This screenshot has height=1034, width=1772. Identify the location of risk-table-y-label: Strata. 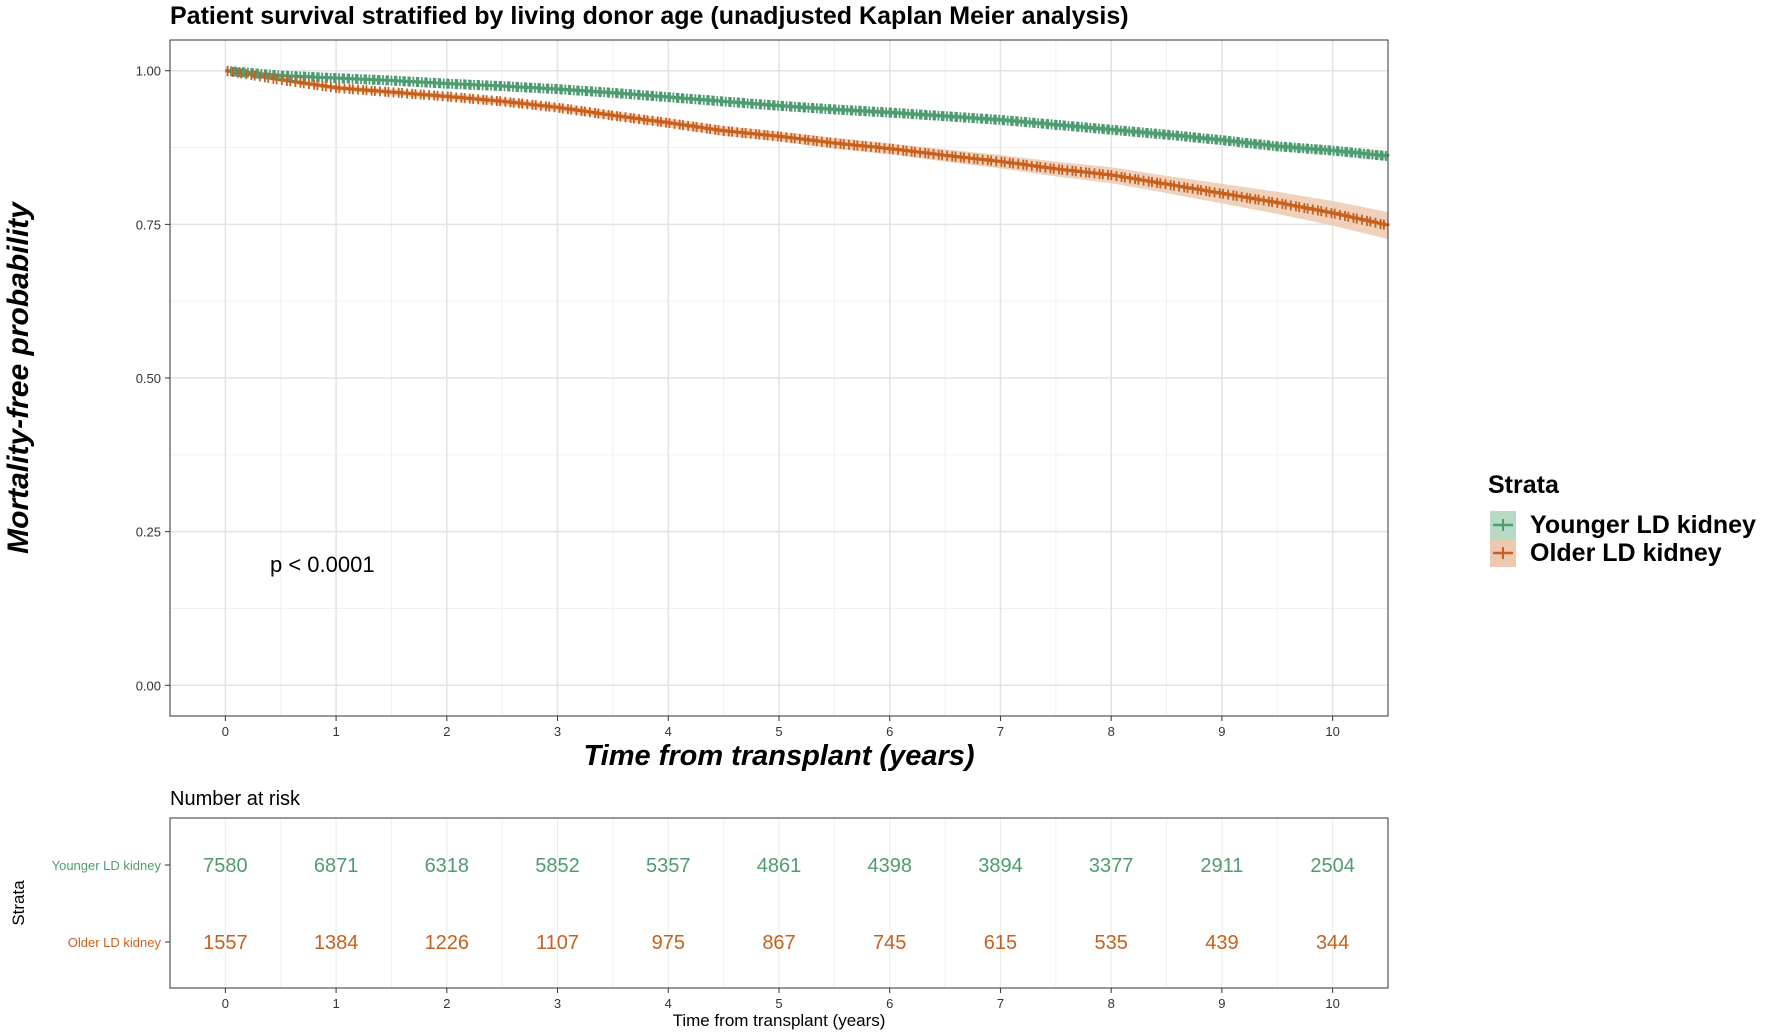
(18, 903).